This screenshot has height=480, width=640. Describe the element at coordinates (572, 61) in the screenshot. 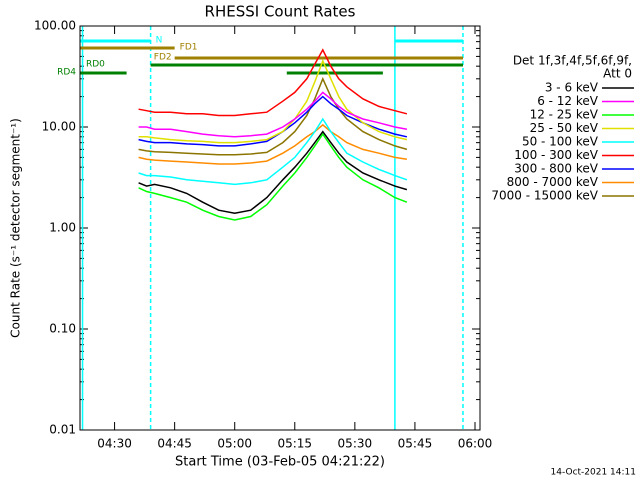

I see `legend-header: Det 1f,3f,4f,5f,6f,9f,` at that location.